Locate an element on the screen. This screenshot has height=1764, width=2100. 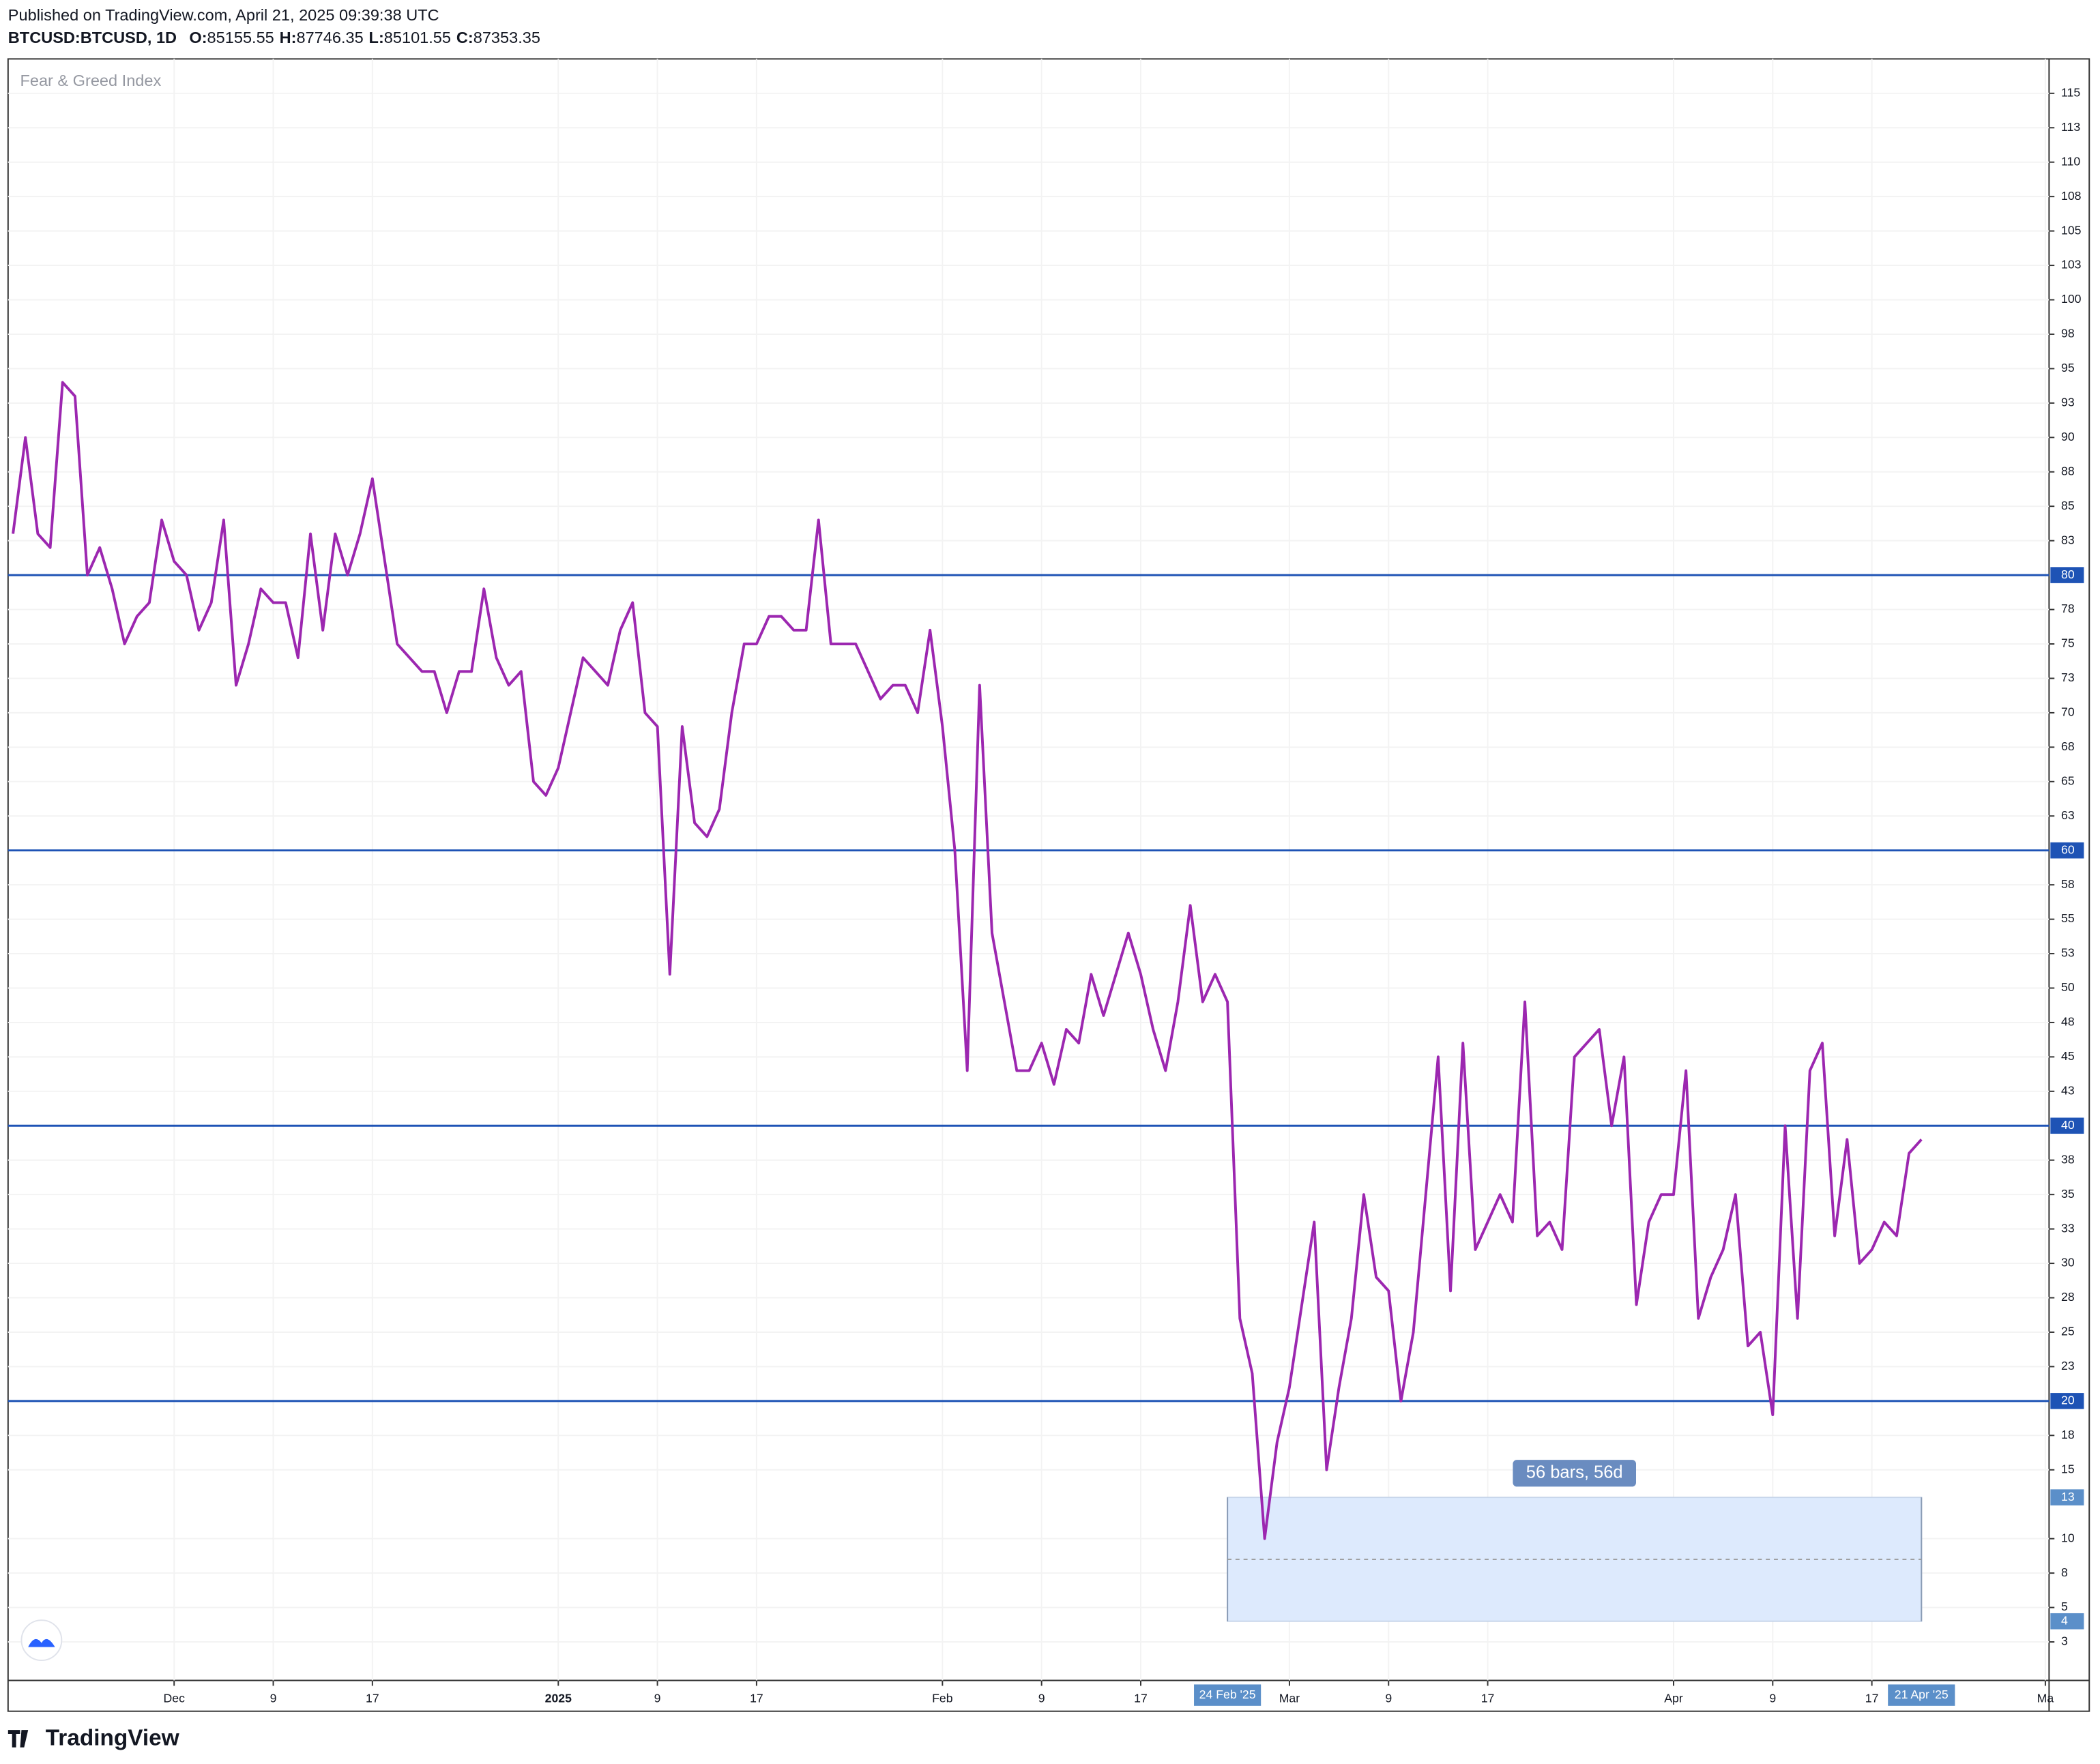
level-label: 60 is located at coordinates (2068, 849).